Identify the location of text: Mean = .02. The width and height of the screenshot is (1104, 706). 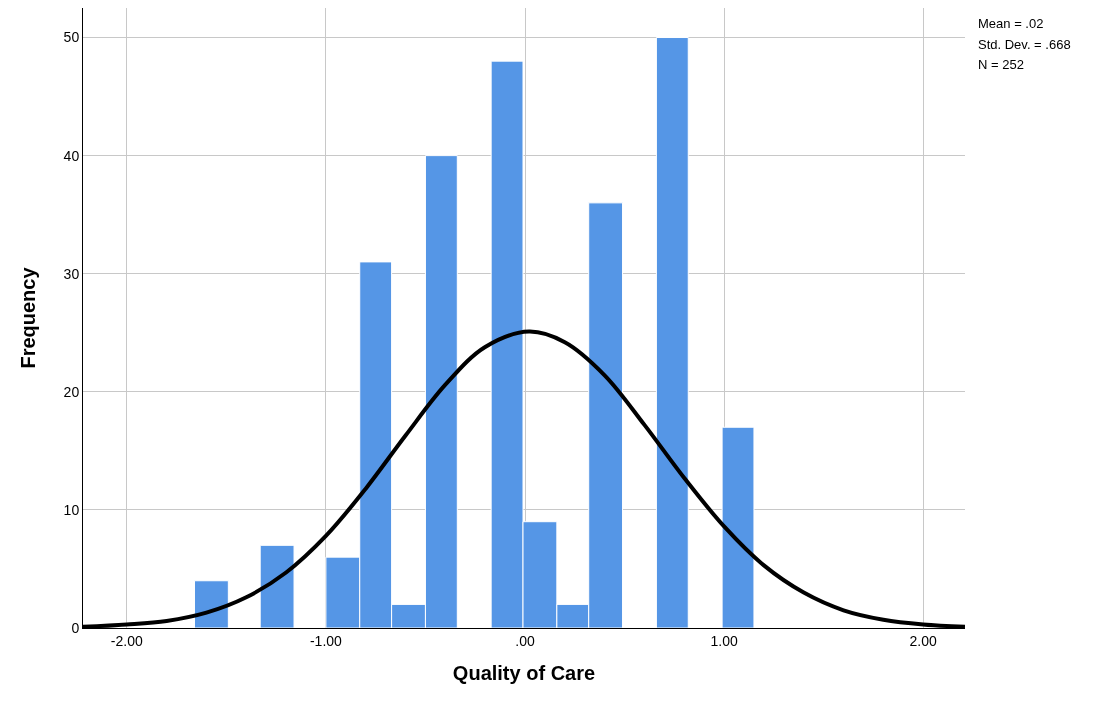
(1011, 23).